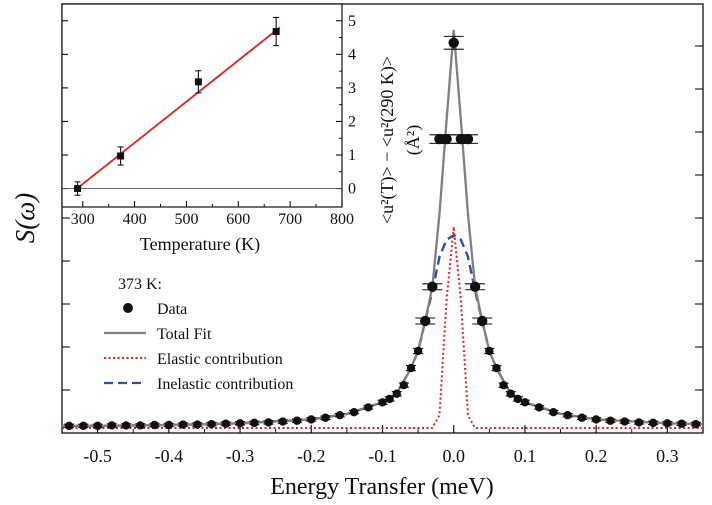 The image size is (712, 505). I want to click on legend-label-total-fit: Total Fit, so click(184, 334).